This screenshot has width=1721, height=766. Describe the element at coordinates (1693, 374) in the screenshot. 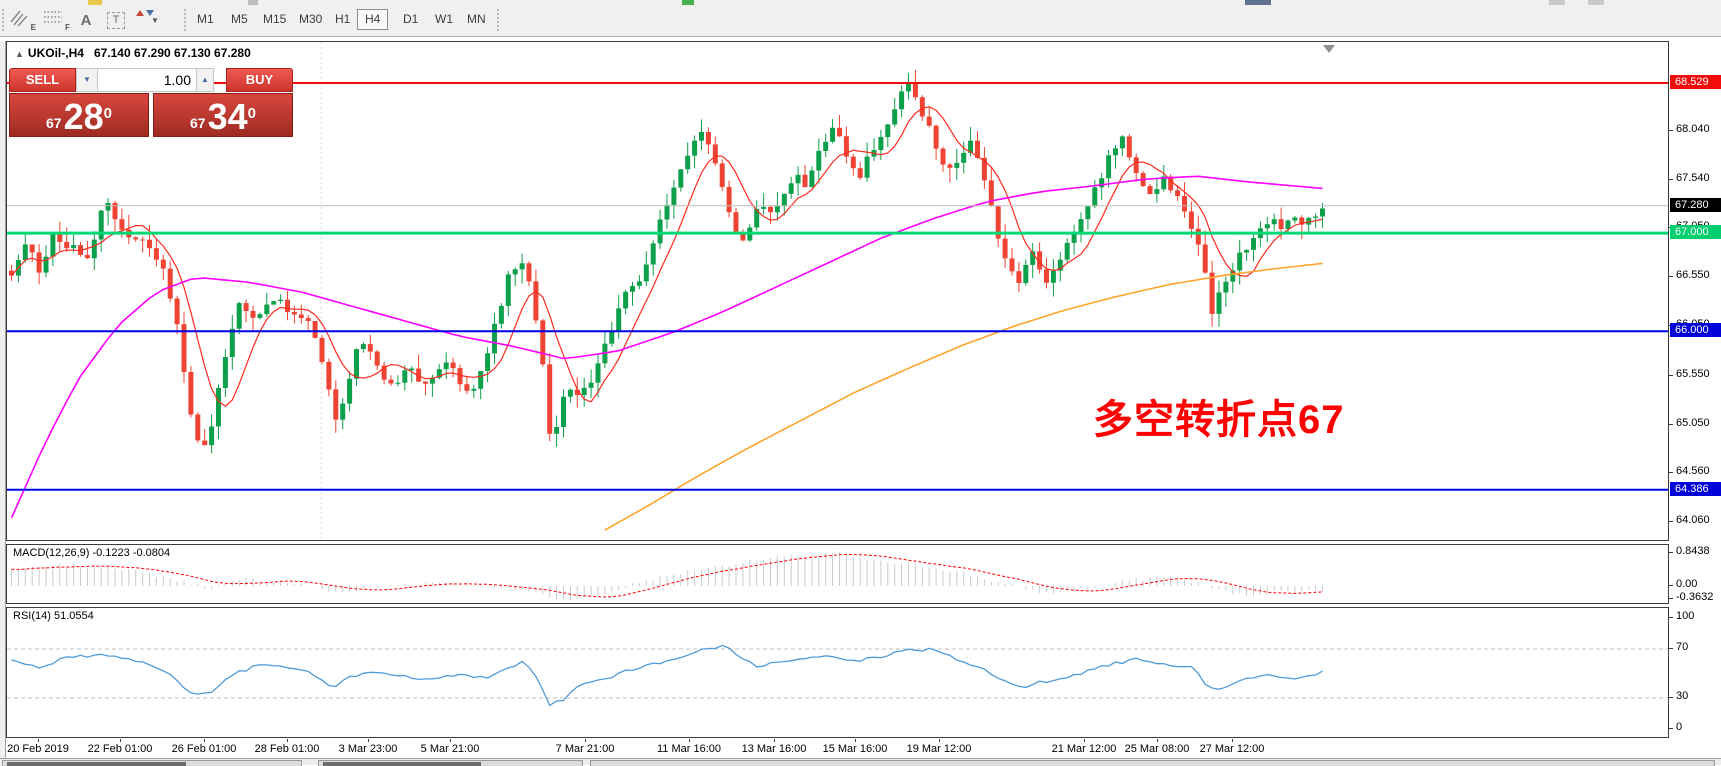

I see `axis-price-label: 65.550` at that location.